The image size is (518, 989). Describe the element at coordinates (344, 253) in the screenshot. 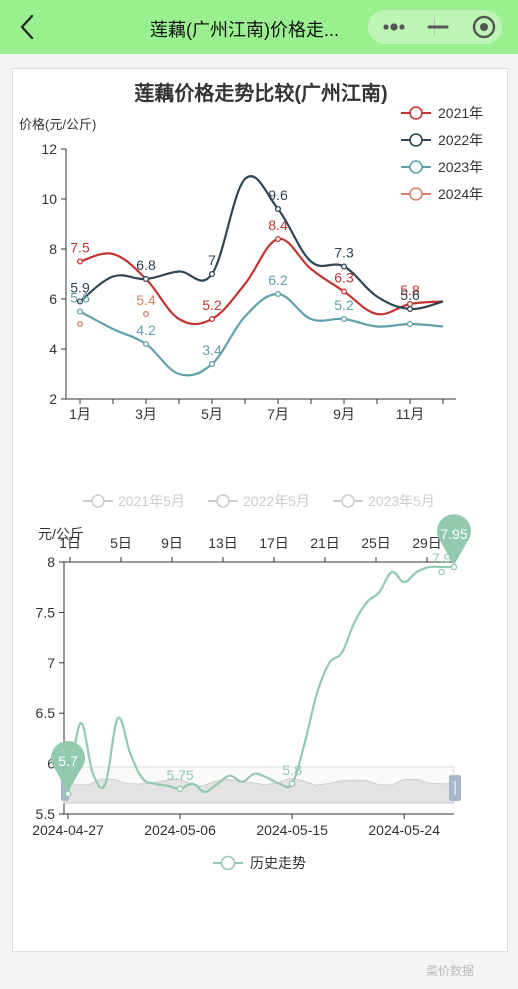

I see `data-label: 7.3` at that location.